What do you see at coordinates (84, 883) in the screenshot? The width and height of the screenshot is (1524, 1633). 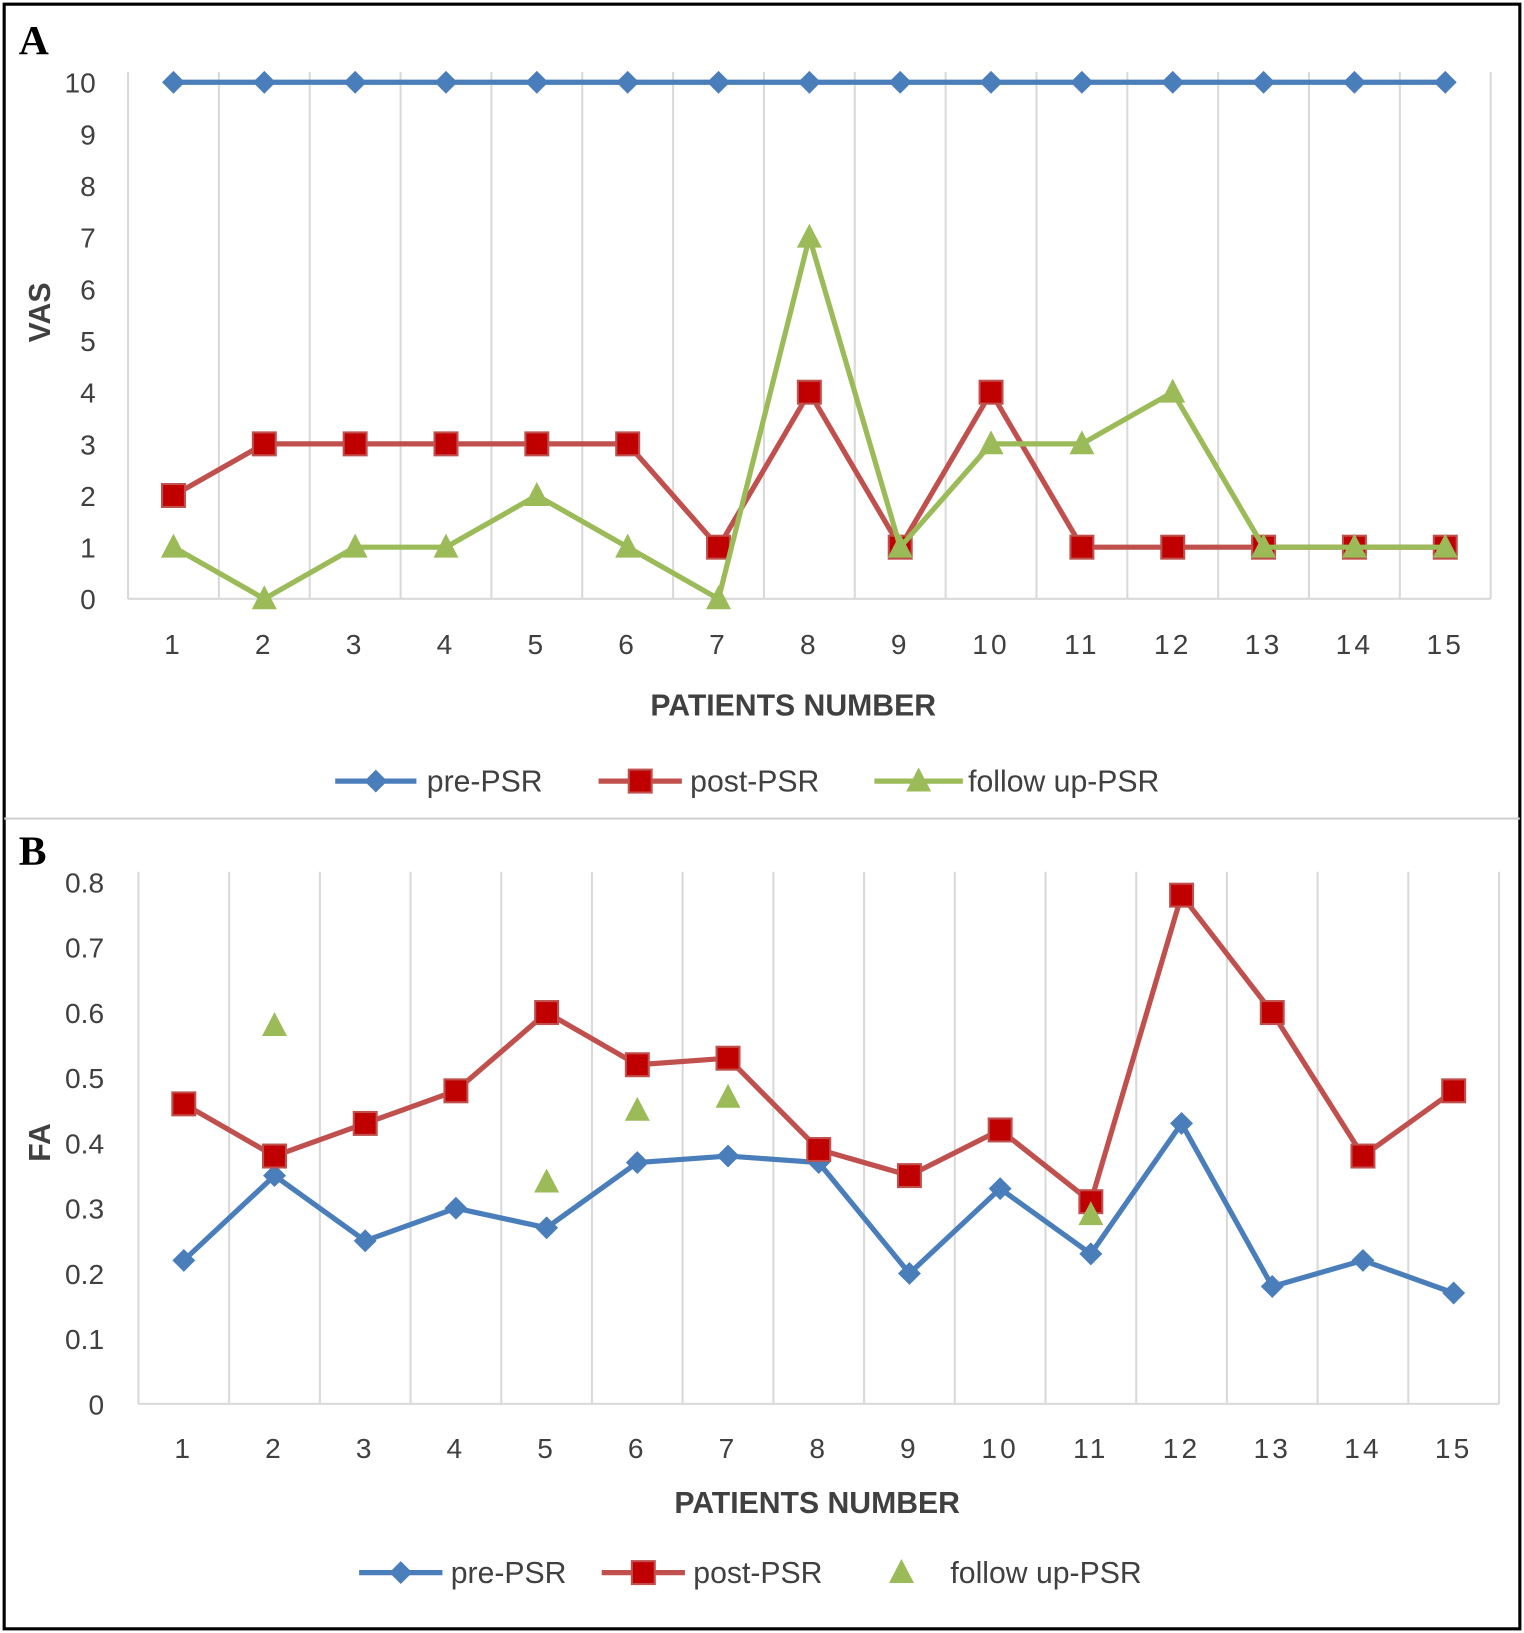 I see `y-tick-label: 0.8` at bounding box center [84, 883].